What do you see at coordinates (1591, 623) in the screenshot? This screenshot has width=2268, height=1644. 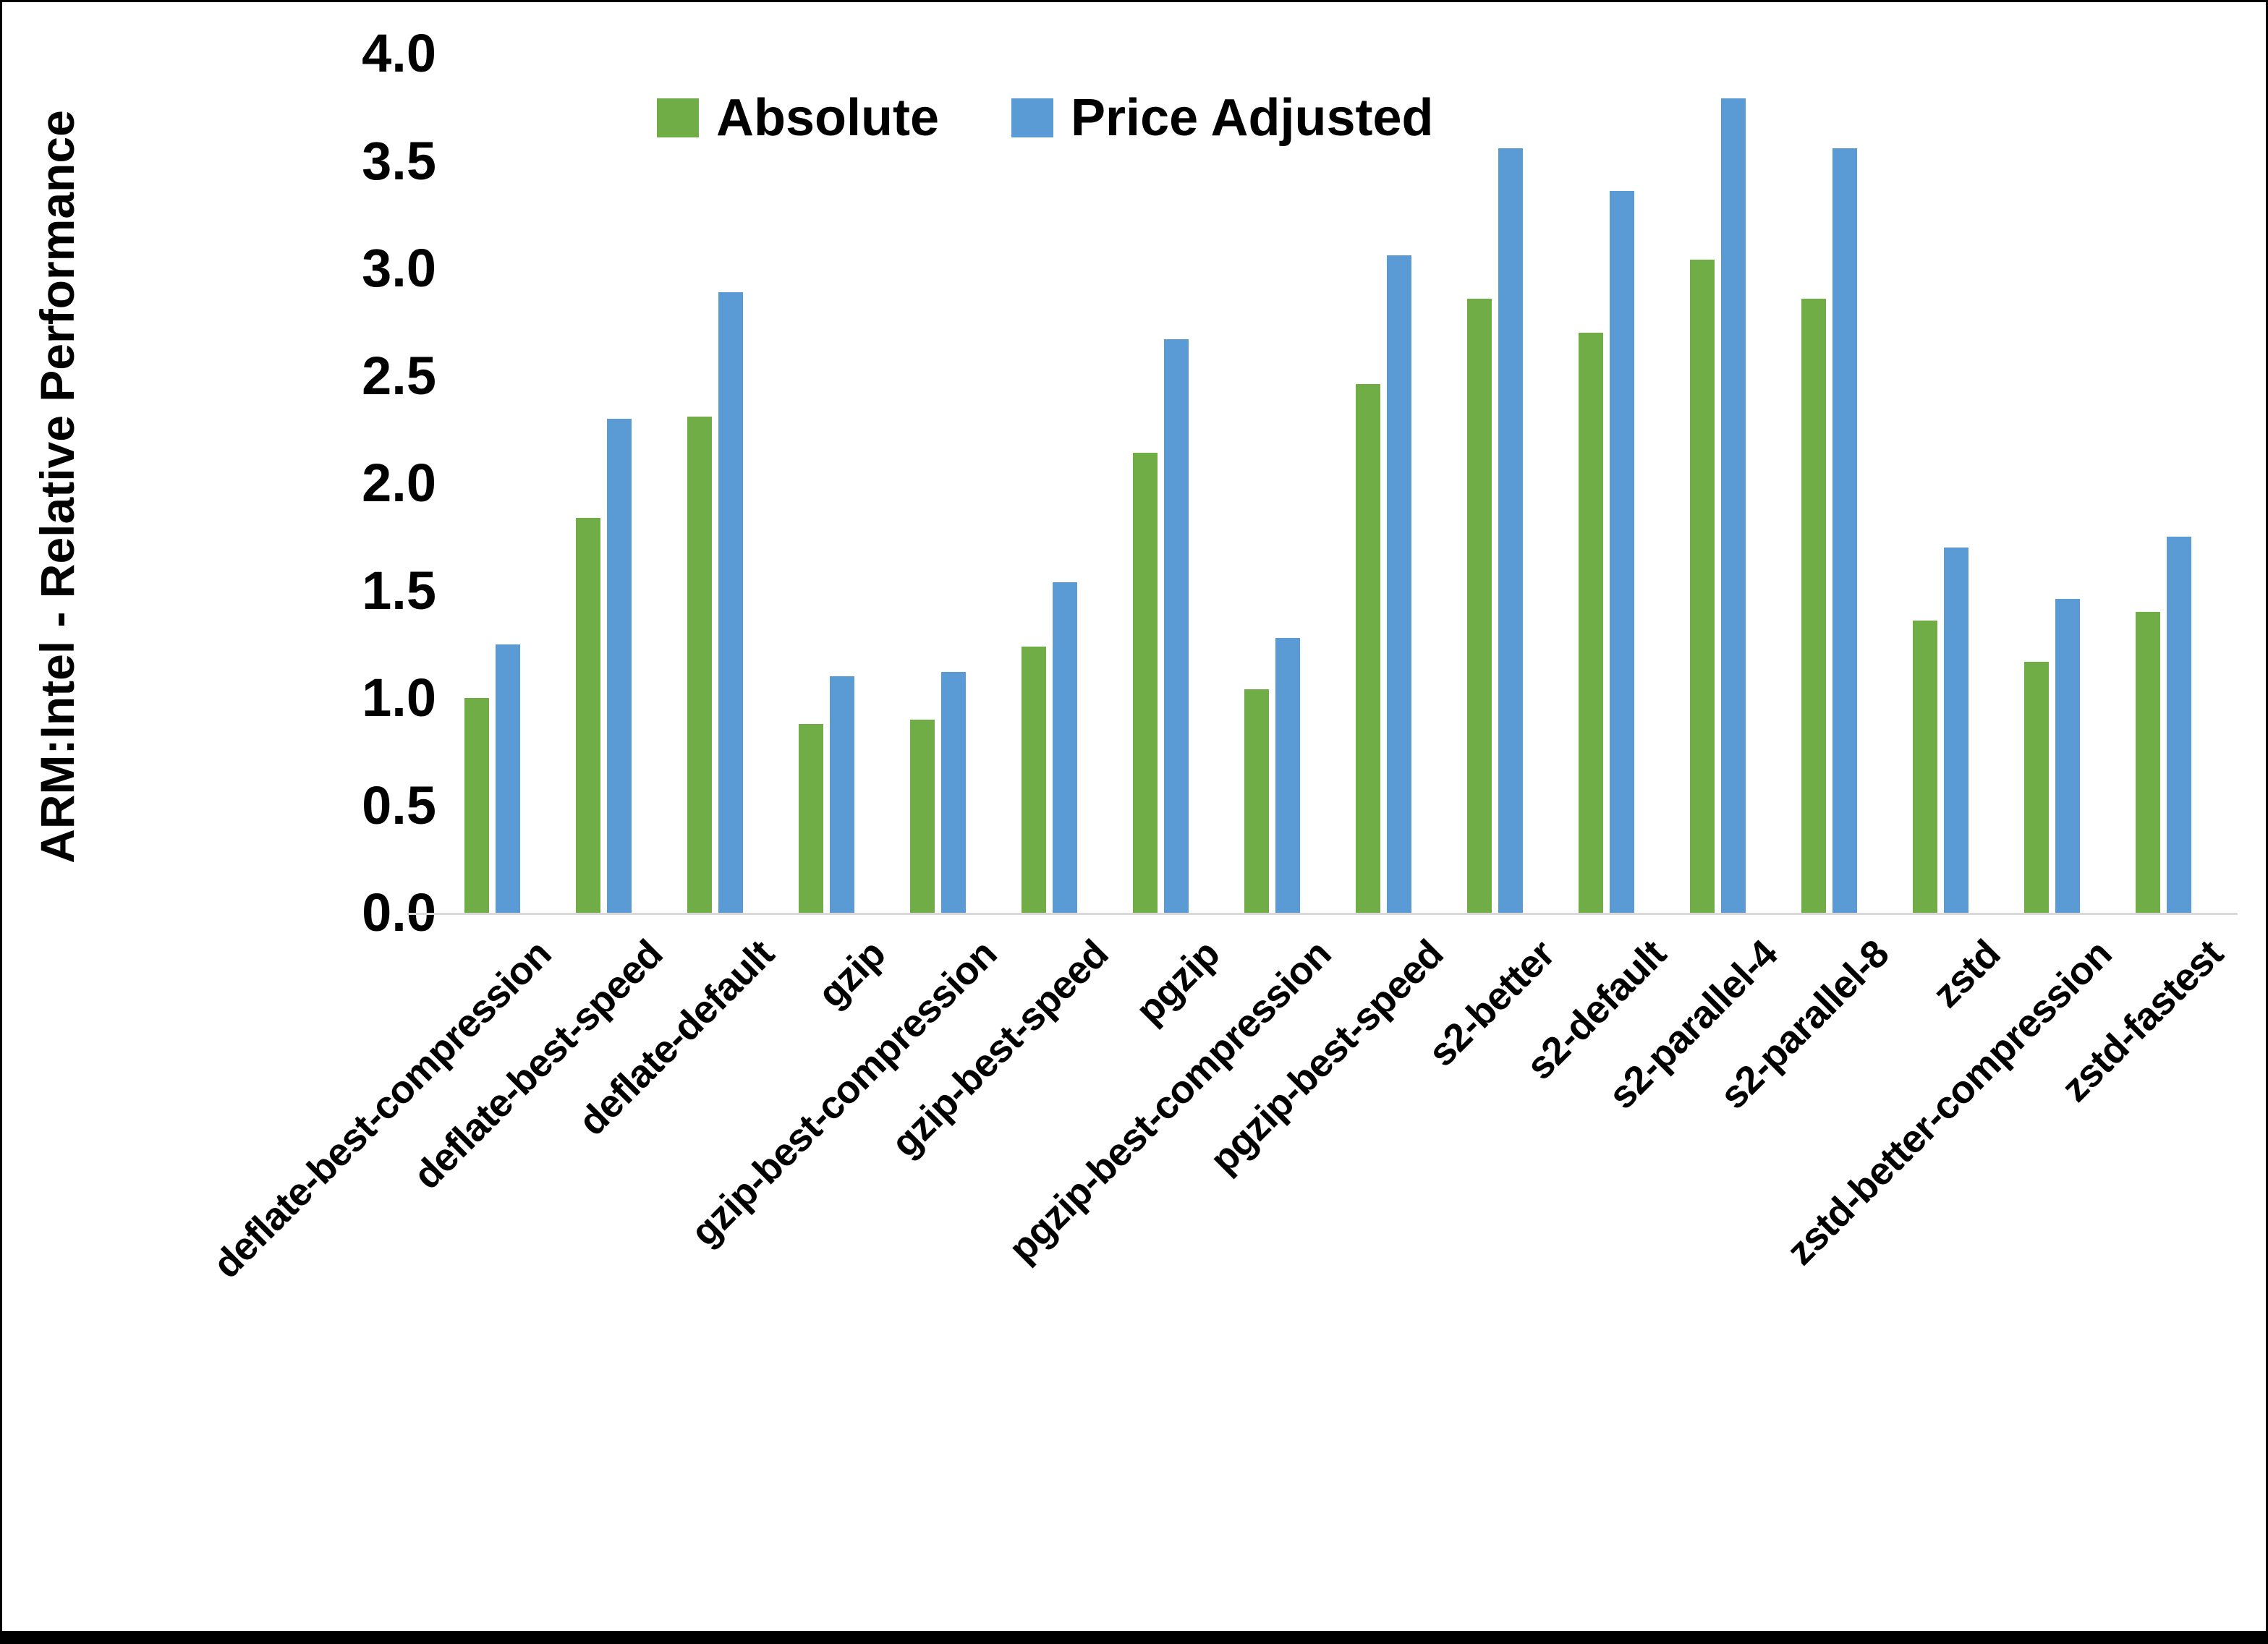 I see `bar-absolute-s2-default` at bounding box center [1591, 623].